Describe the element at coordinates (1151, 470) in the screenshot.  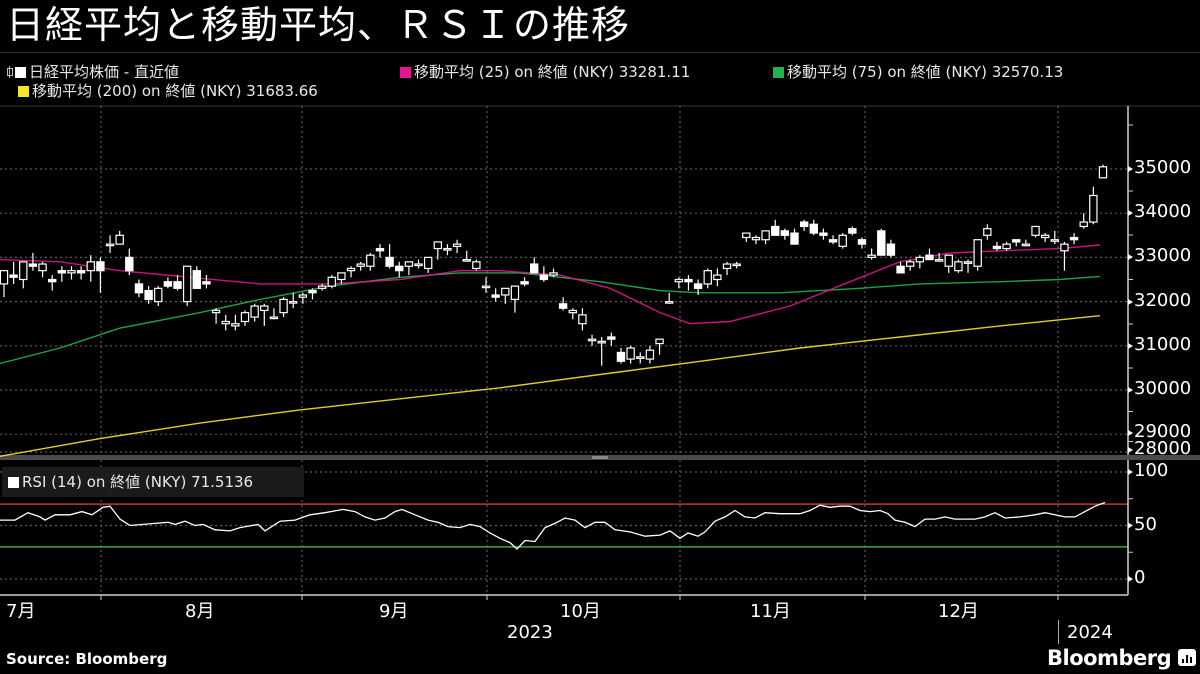
I see `y-label-rsi: 100` at that location.